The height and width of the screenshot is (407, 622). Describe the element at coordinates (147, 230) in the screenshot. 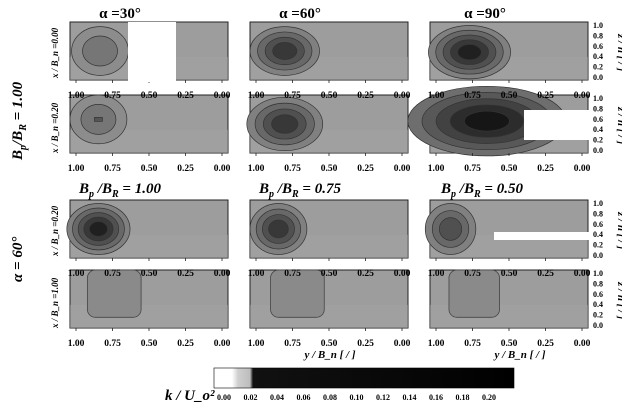

I see `contour-panel-r2-c0` at that location.